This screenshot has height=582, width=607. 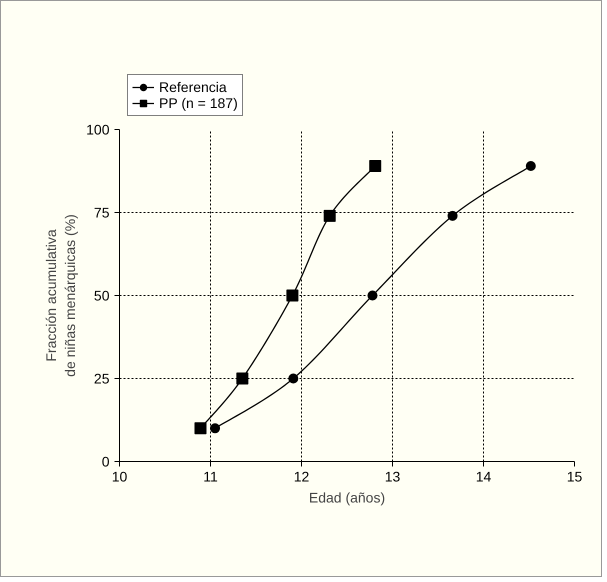 I want to click on x-tick-label: 11, so click(x=210, y=476).